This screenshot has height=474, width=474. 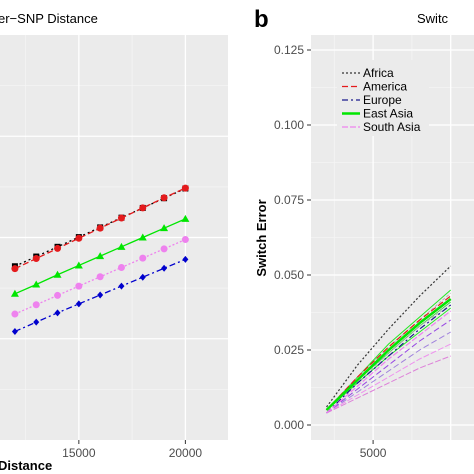 What do you see at coordinates (289, 425) in the screenshot?
I see `y-tick-label: 0.000` at bounding box center [289, 425].